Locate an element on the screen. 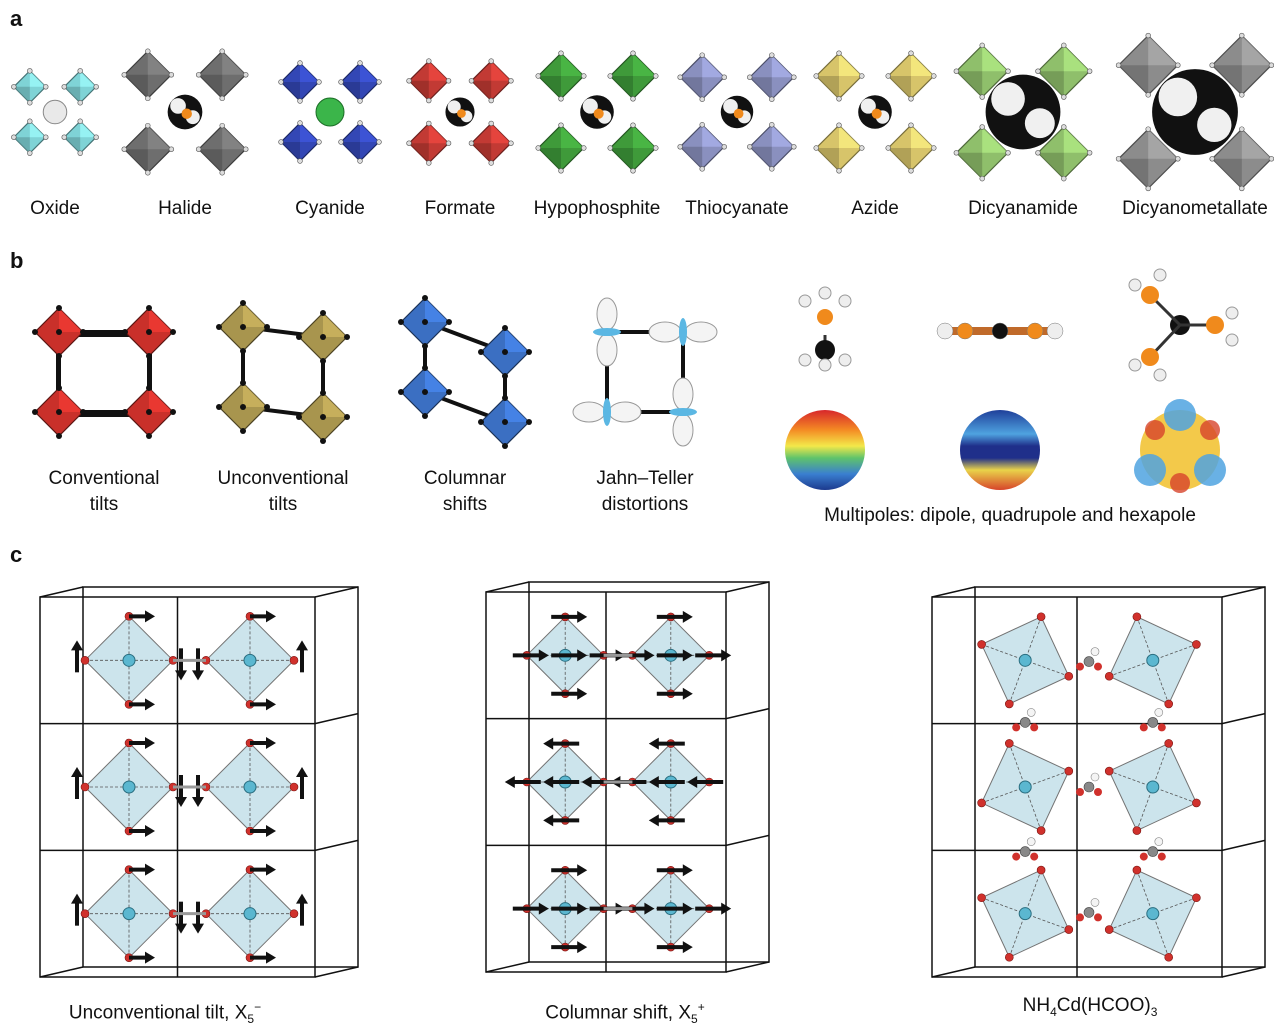 The width and height of the screenshot is (1274, 1026). distortion-label-1: Unconventional tilts is located at coordinates (283, 492).